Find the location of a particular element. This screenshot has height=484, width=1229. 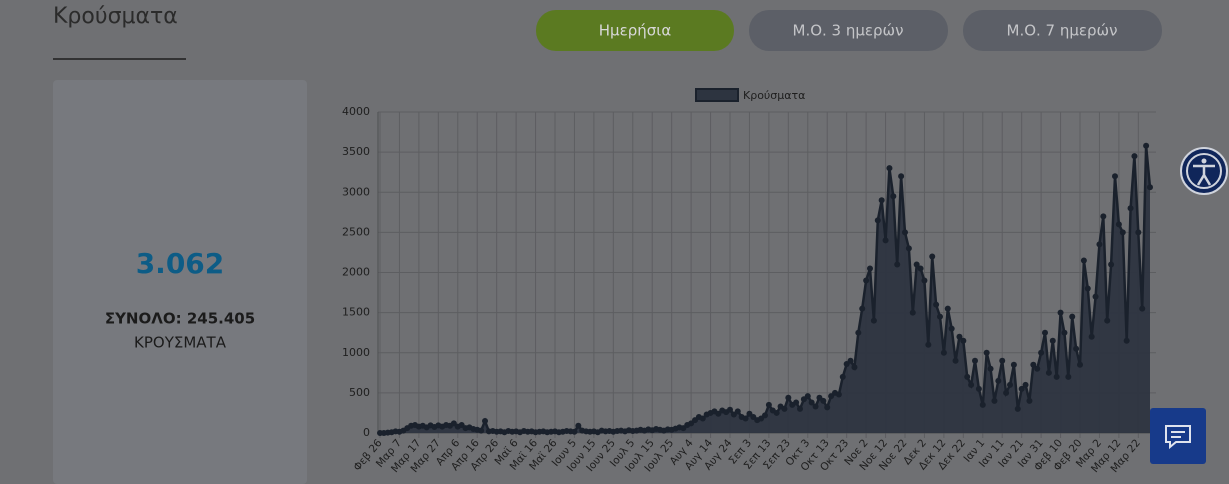

accessibility-button is located at coordinates (1204, 171).